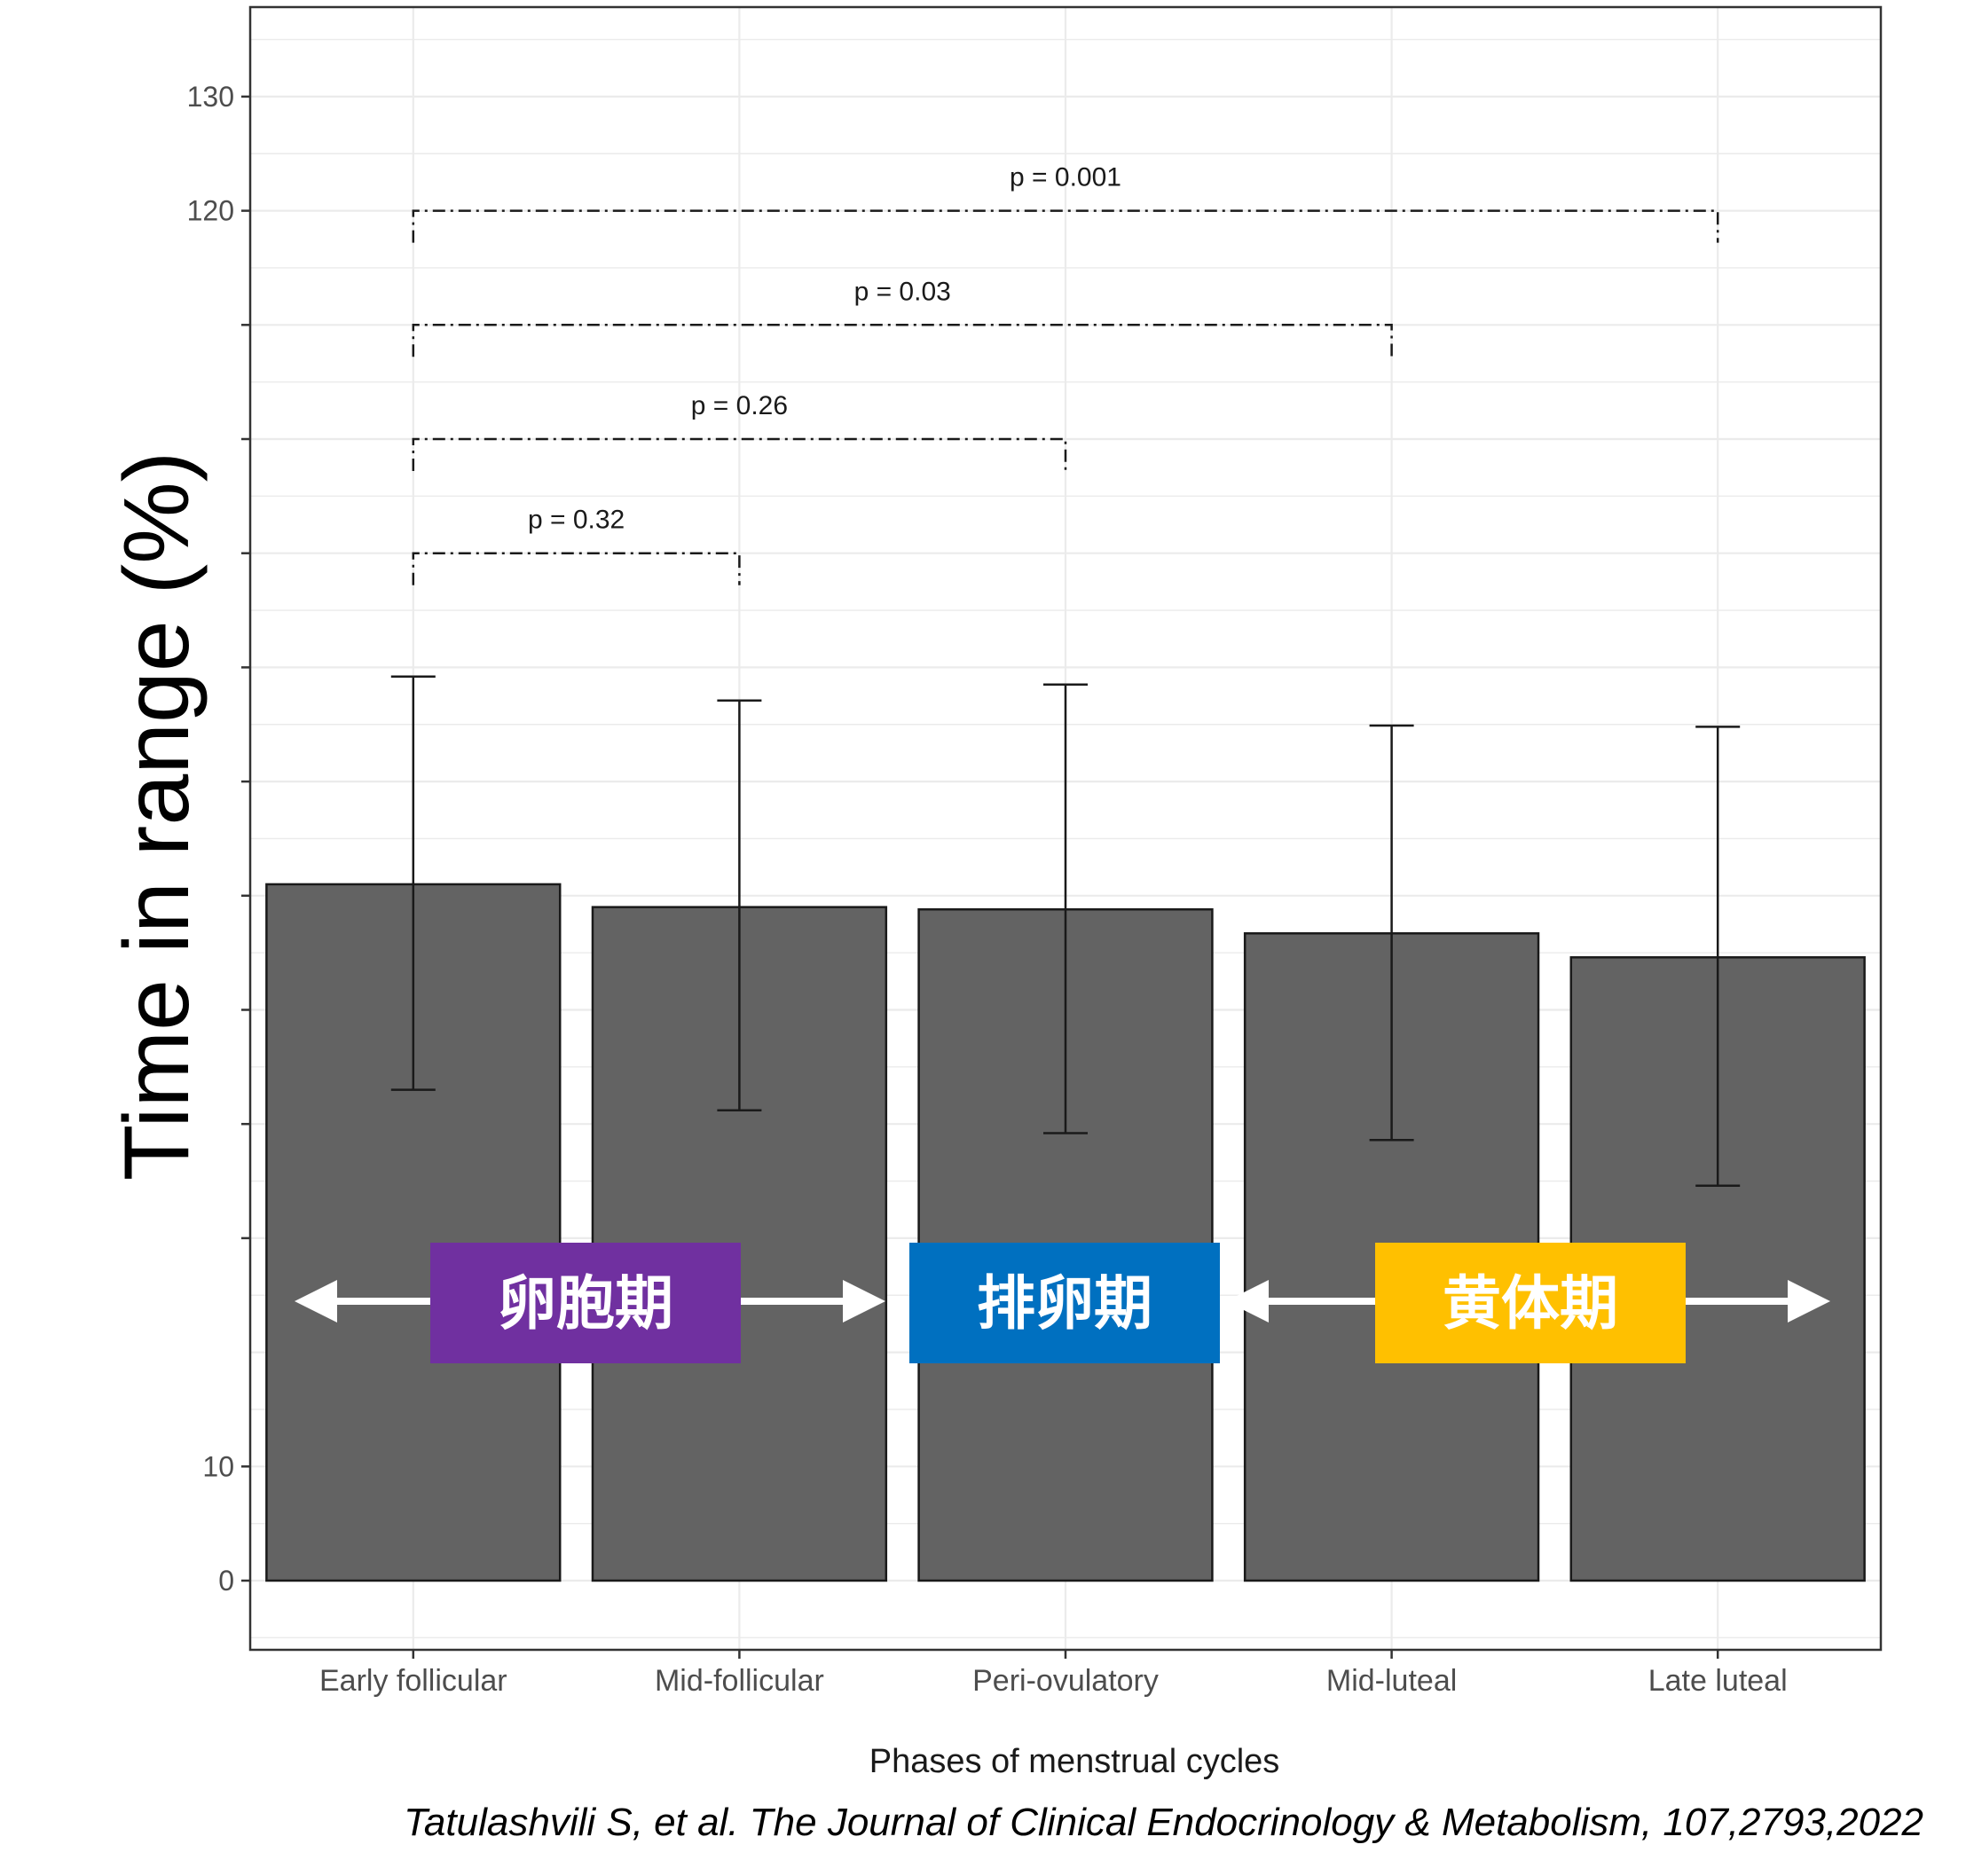  What do you see at coordinates (218, 1466) in the screenshot?
I see `y-tick-label: 10` at bounding box center [218, 1466].